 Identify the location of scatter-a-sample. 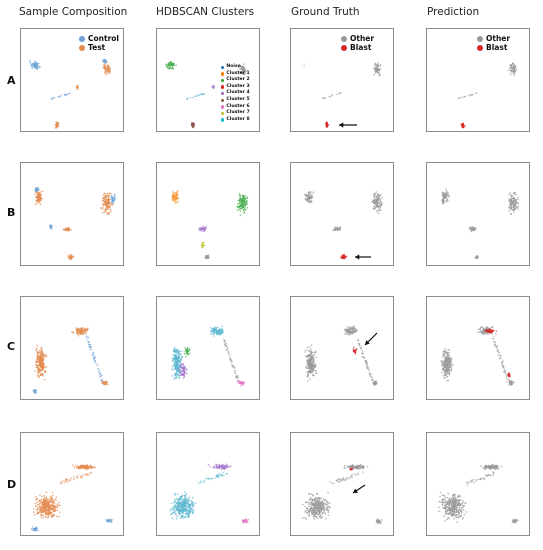
(70, 93).